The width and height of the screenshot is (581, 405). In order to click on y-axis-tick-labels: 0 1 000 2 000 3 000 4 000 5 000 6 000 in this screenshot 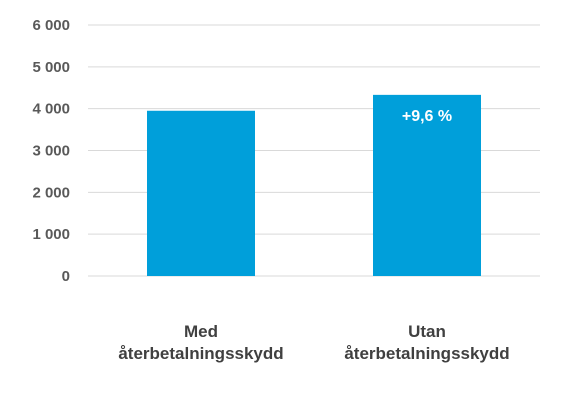, I will do `click(51, 151)`.